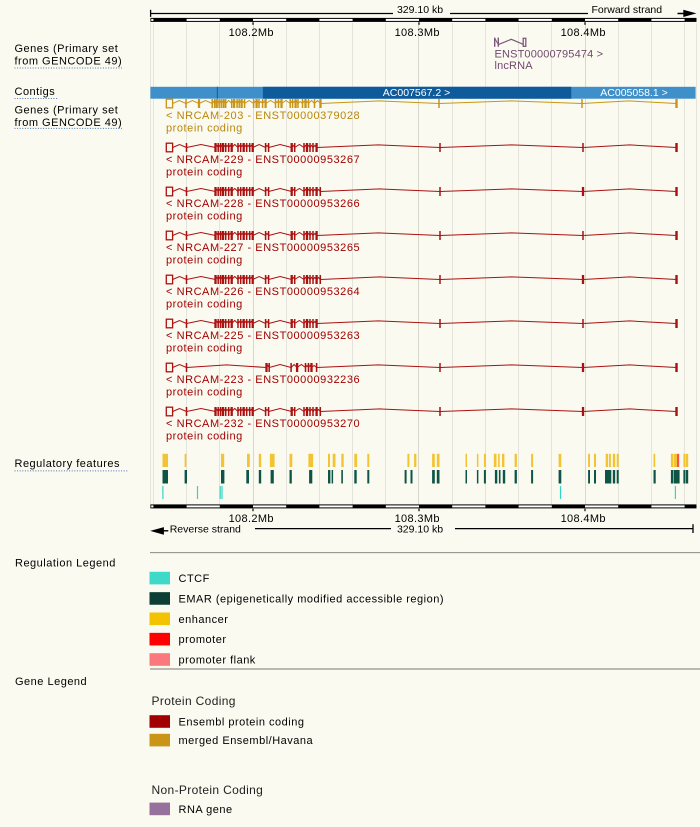 The width and height of the screenshot is (700, 827). Describe the element at coordinates (263, 116) in the screenshot. I see `svg-text: < NRCAM-203 - ENST00000379028` at that location.